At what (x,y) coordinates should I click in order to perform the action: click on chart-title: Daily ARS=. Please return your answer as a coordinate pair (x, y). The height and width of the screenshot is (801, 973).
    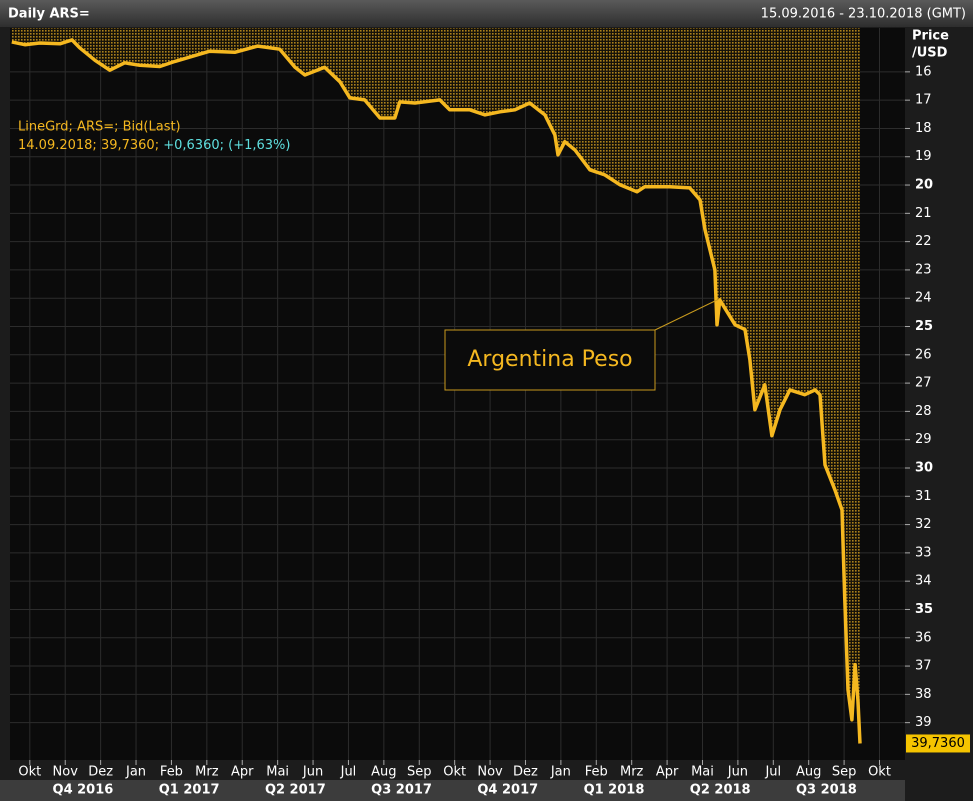
    Looking at the image, I should click on (49, 14).